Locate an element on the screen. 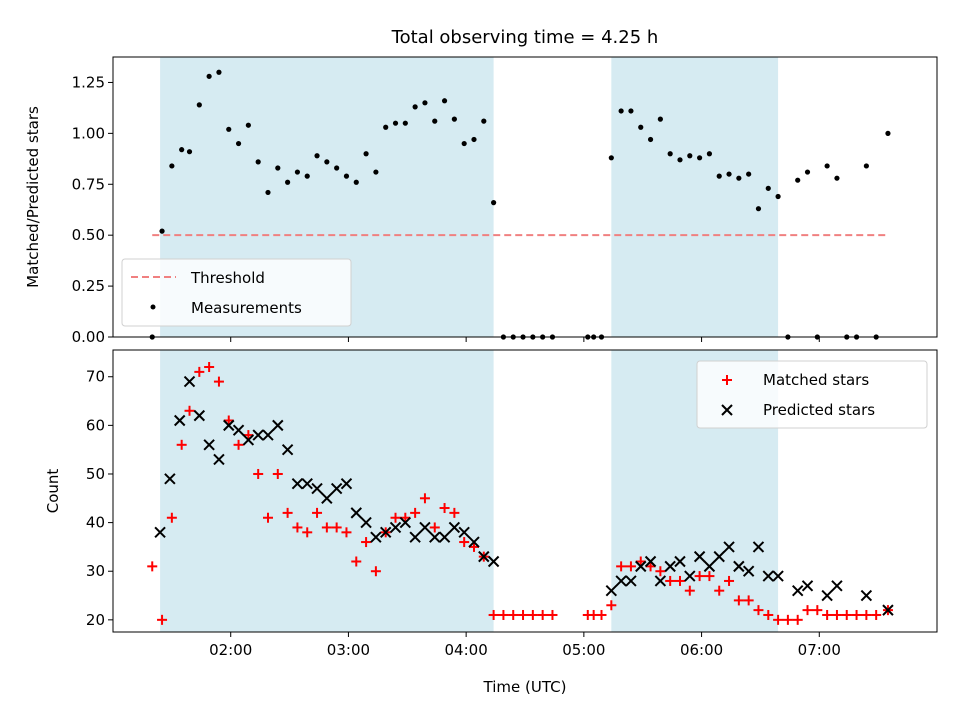 The width and height of the screenshot is (960, 720). x-tick-label: 05:00 is located at coordinates (583, 650).